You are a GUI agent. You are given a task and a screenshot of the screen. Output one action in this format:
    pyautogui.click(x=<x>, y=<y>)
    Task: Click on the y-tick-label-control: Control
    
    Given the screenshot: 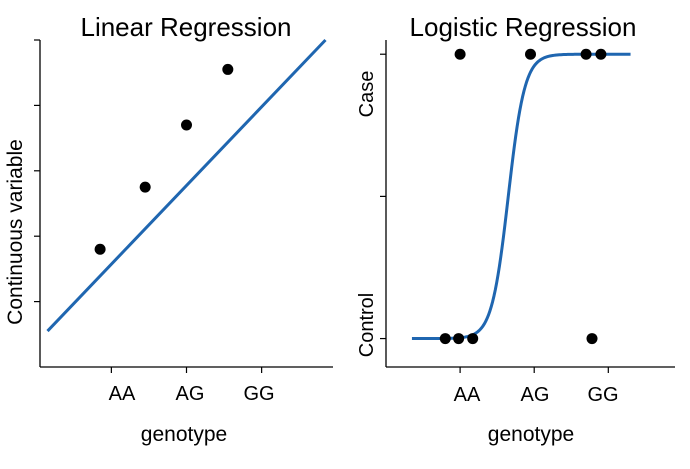 What is the action you would take?
    pyautogui.click(x=367, y=325)
    